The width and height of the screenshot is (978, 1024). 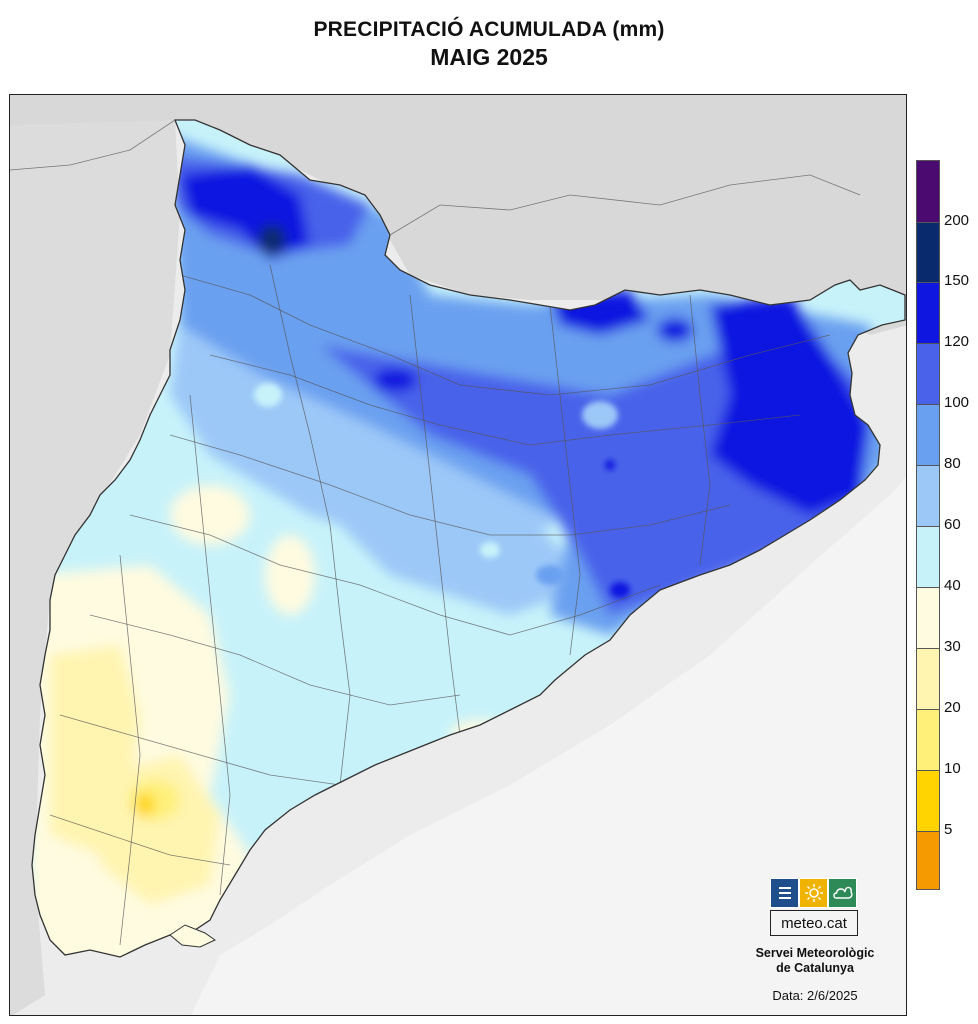 I want to click on ebro-delta, so click(x=192, y=936).